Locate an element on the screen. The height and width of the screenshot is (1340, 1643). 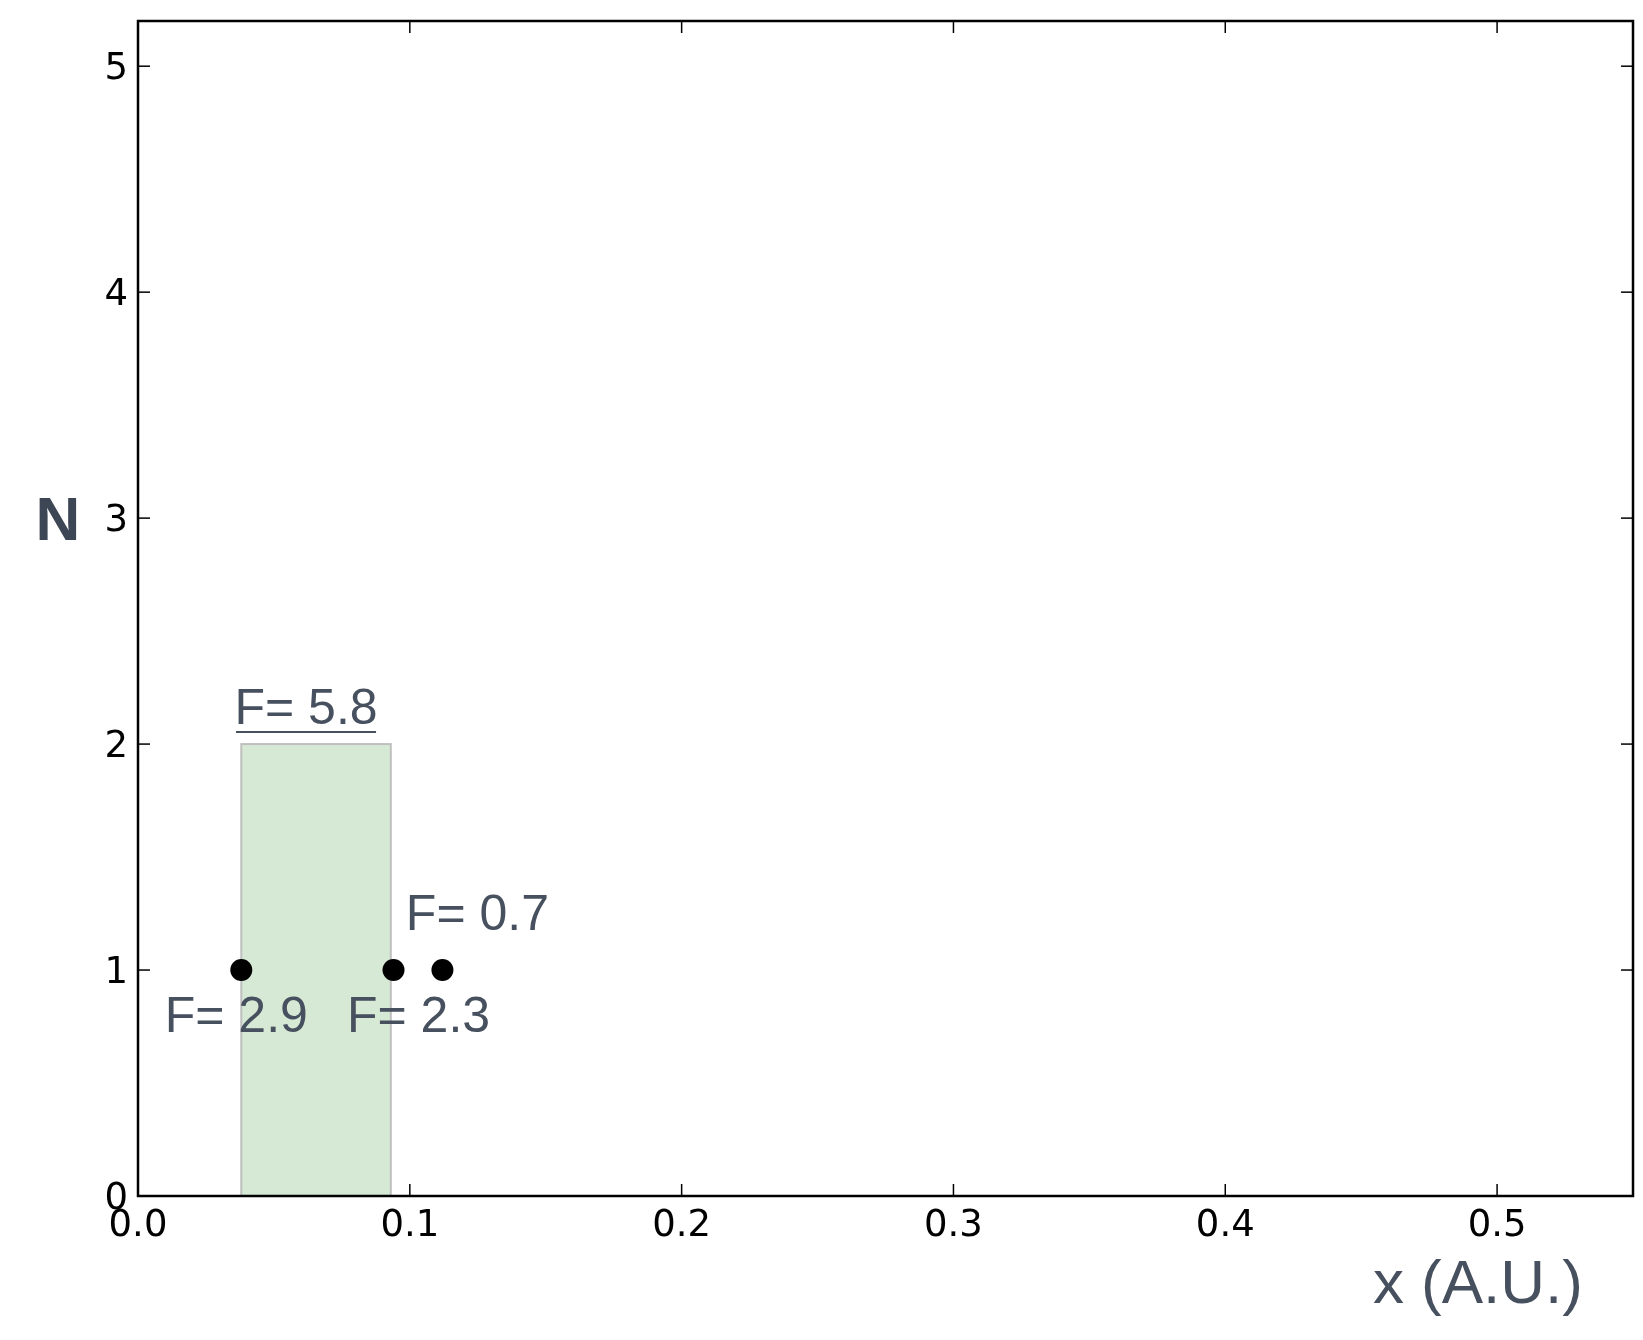
y-tick-label: 4 is located at coordinates (116, 293).